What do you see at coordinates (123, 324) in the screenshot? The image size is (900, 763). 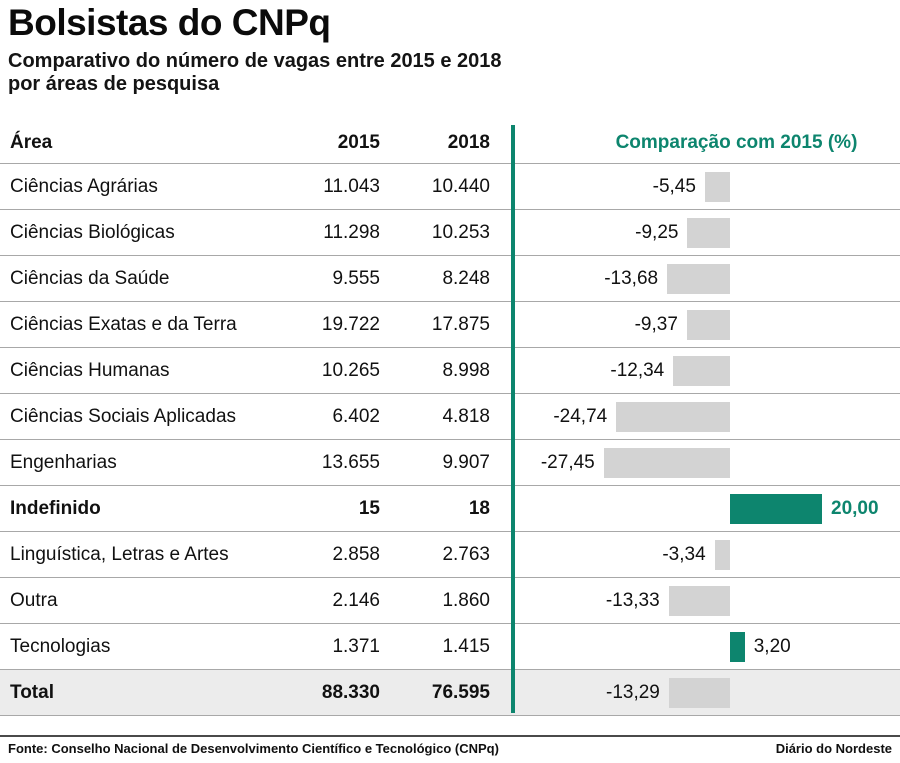 I see `area-label: Ciências Exatas e da Terra` at bounding box center [123, 324].